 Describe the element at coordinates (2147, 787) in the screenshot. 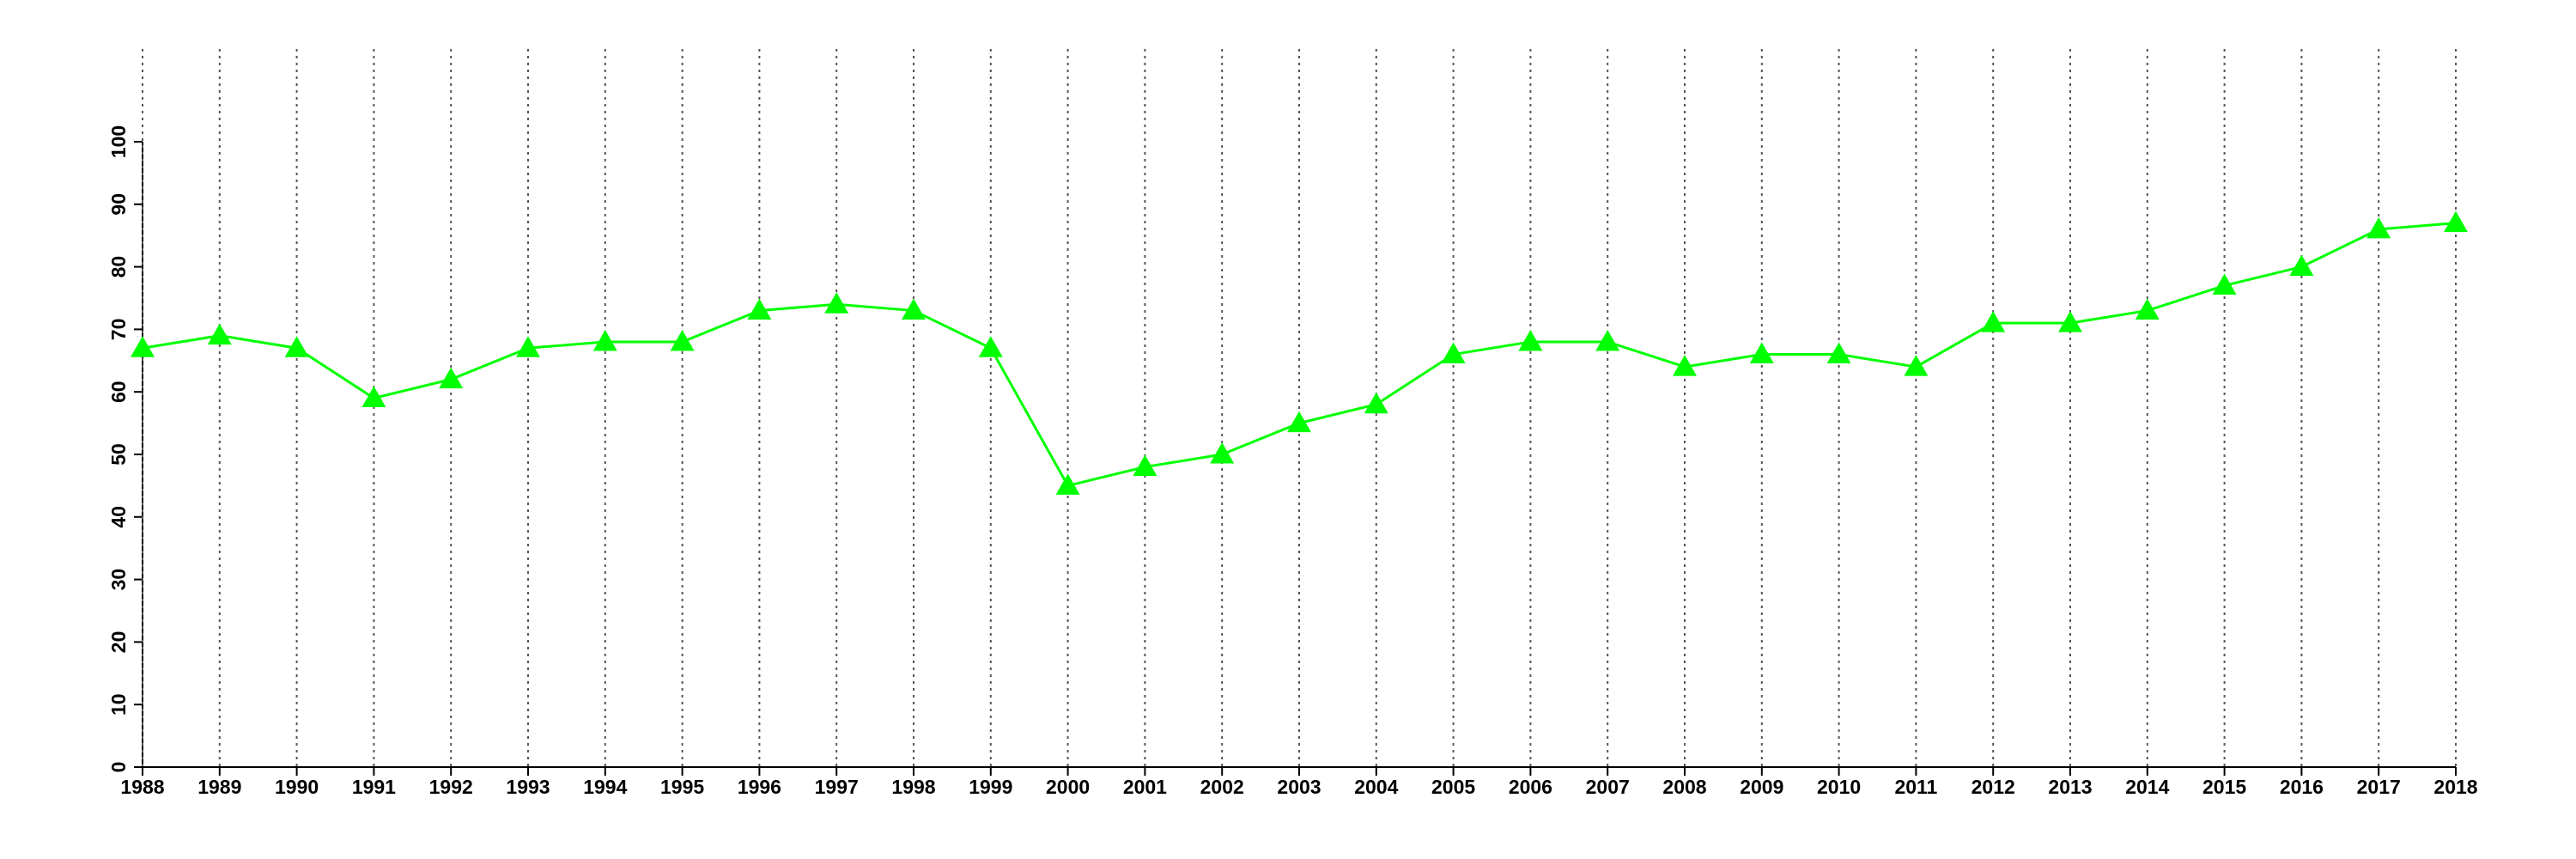

I see `x-tick-label: 2014` at that location.